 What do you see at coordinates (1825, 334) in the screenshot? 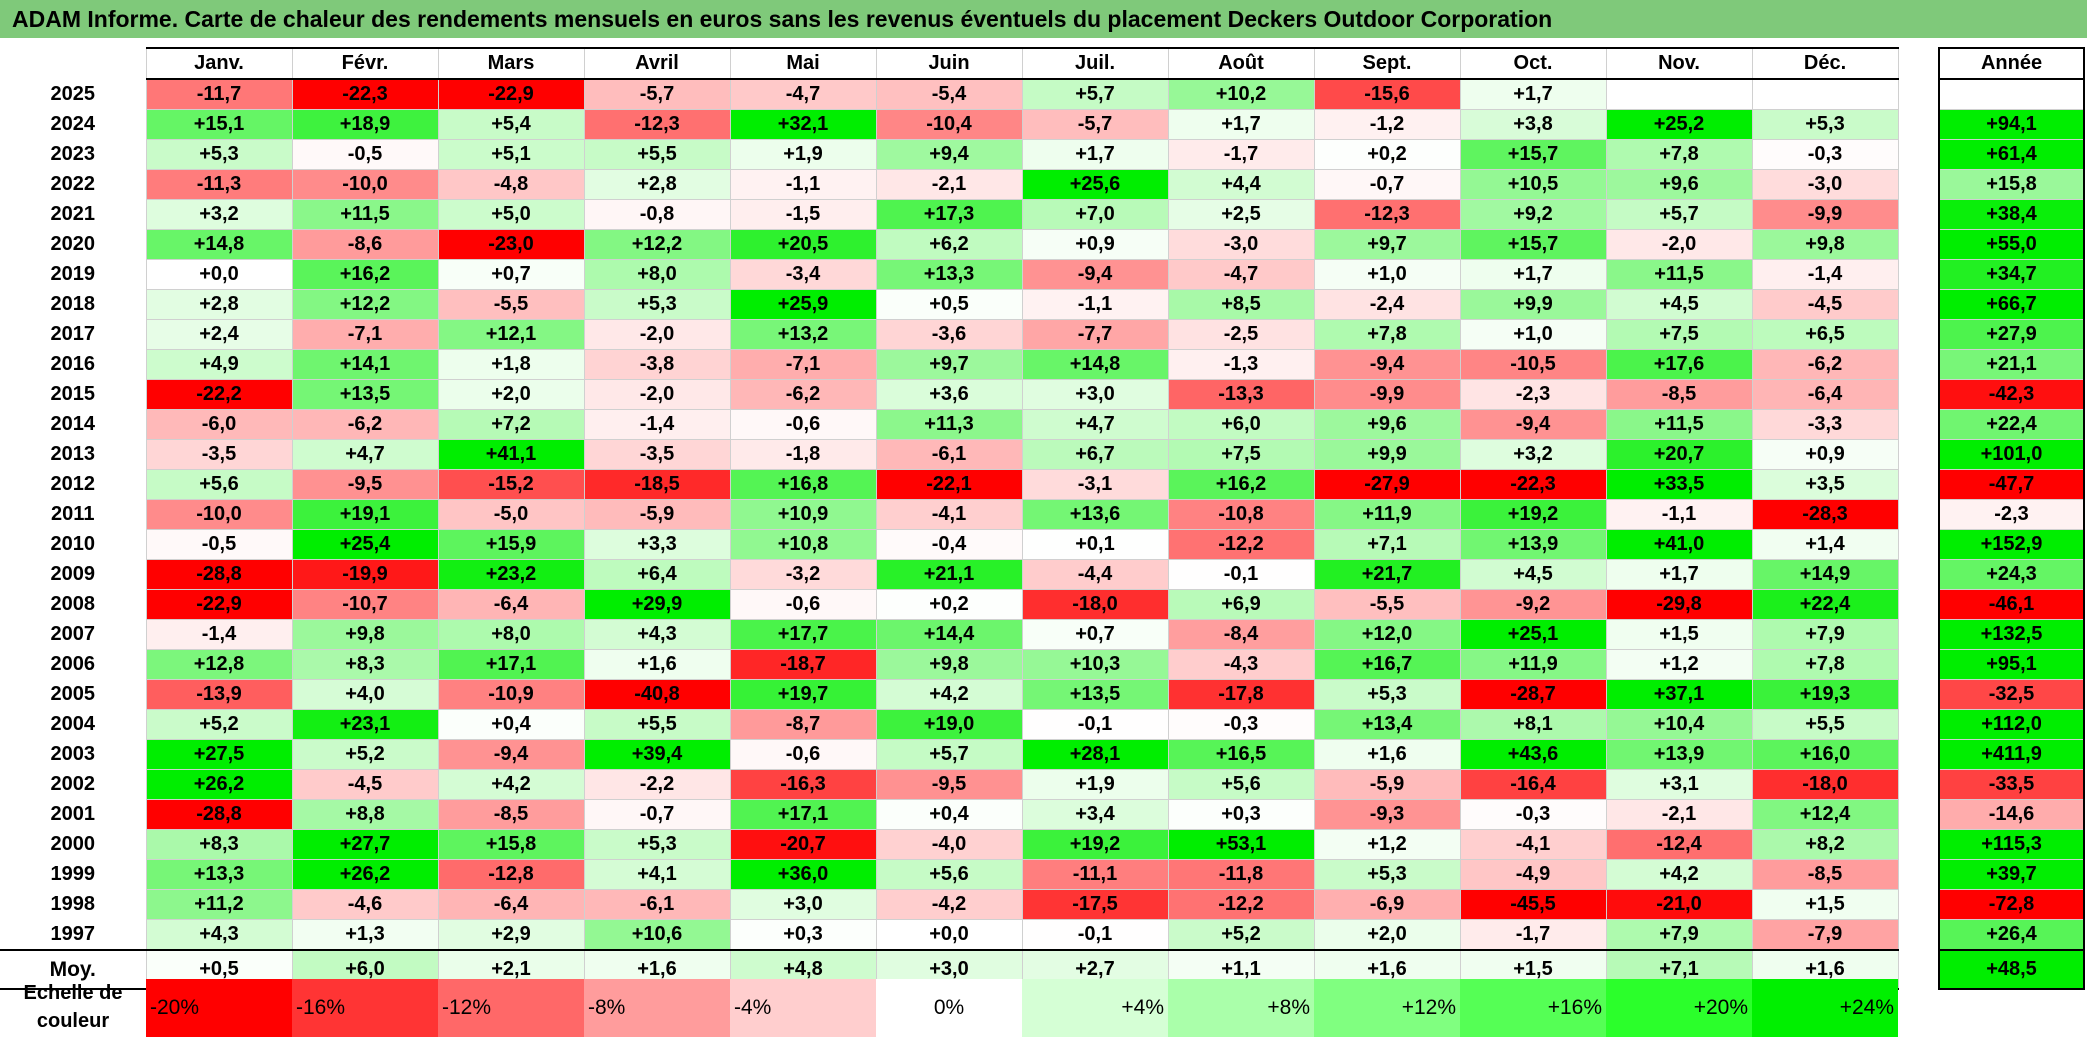
I see `heatmap-cell: +6,5` at bounding box center [1825, 334].